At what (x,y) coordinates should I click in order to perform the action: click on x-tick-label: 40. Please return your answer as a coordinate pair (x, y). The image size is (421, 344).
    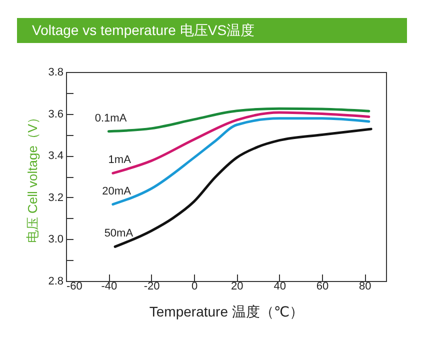
    Looking at the image, I should click on (280, 286).